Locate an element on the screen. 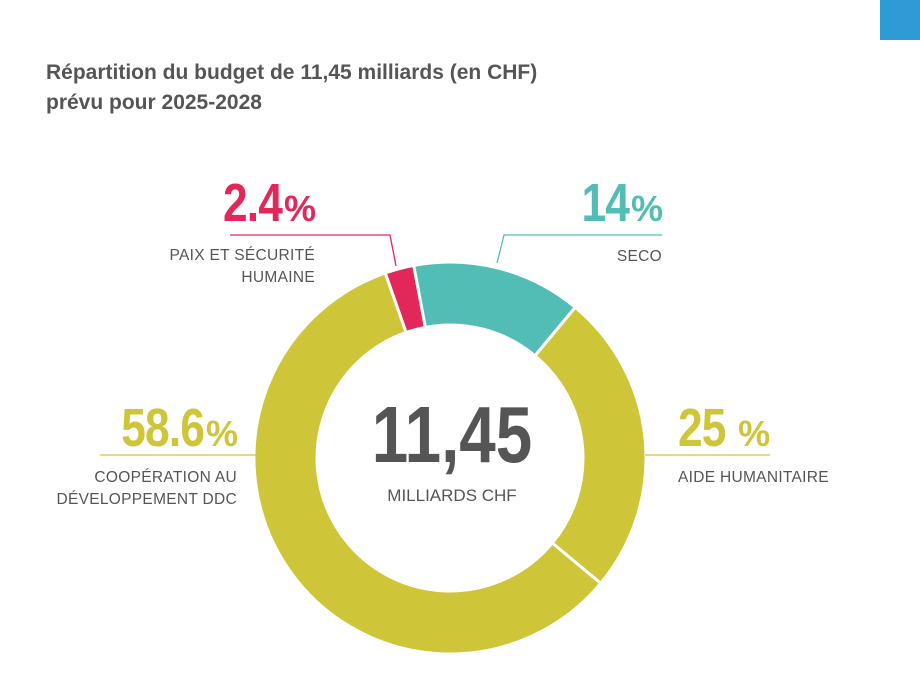  donut-segment is located at coordinates (590, 445).